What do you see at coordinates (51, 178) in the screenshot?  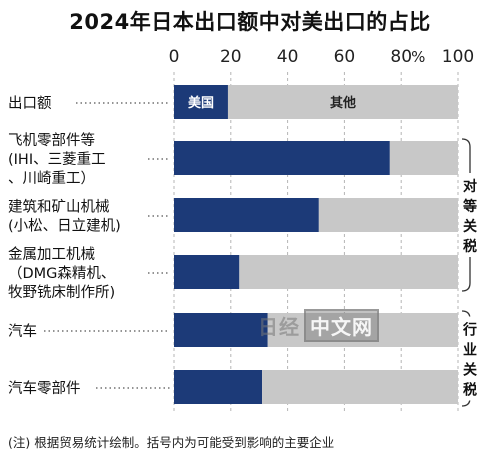 I see `category-label: 、川崎重工）` at bounding box center [51, 178].